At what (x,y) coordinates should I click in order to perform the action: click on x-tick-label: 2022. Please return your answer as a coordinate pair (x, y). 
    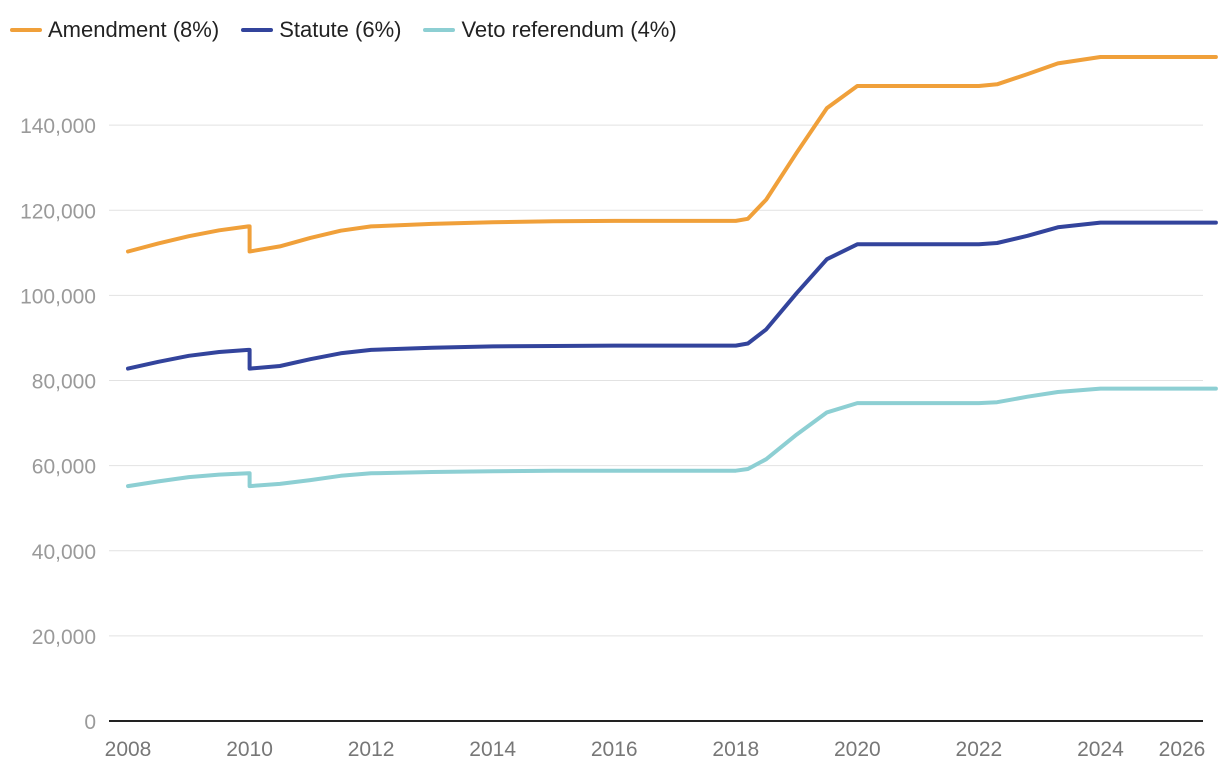
    Looking at the image, I should click on (979, 749).